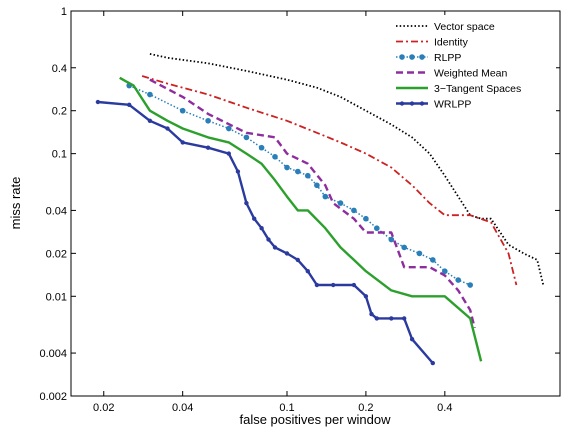  I want to click on x-tick-label: 0.04, so click(182, 408).